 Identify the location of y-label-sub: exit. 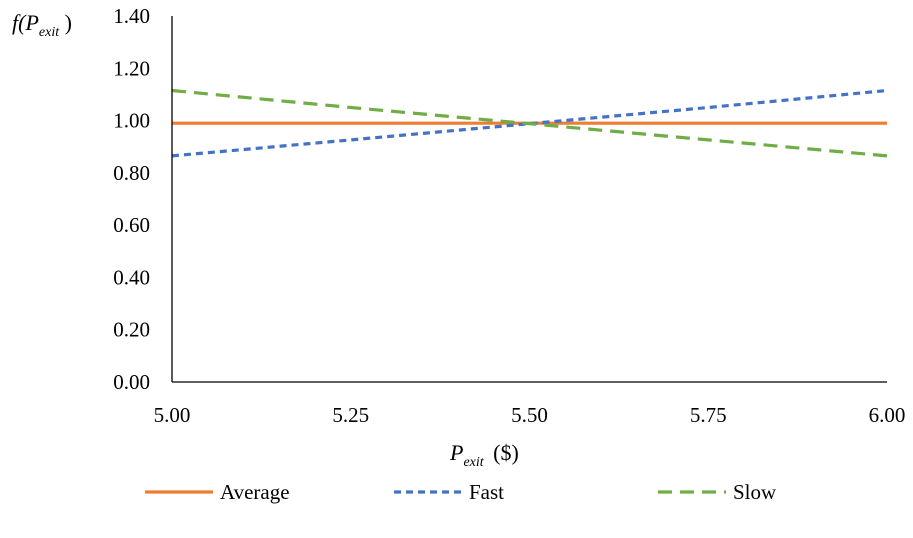
(49, 32).